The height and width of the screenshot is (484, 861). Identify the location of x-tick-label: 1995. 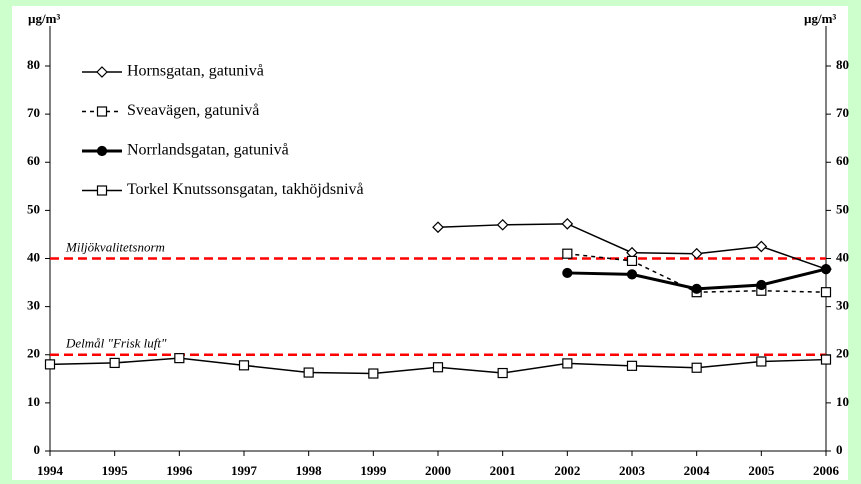
(115, 470).